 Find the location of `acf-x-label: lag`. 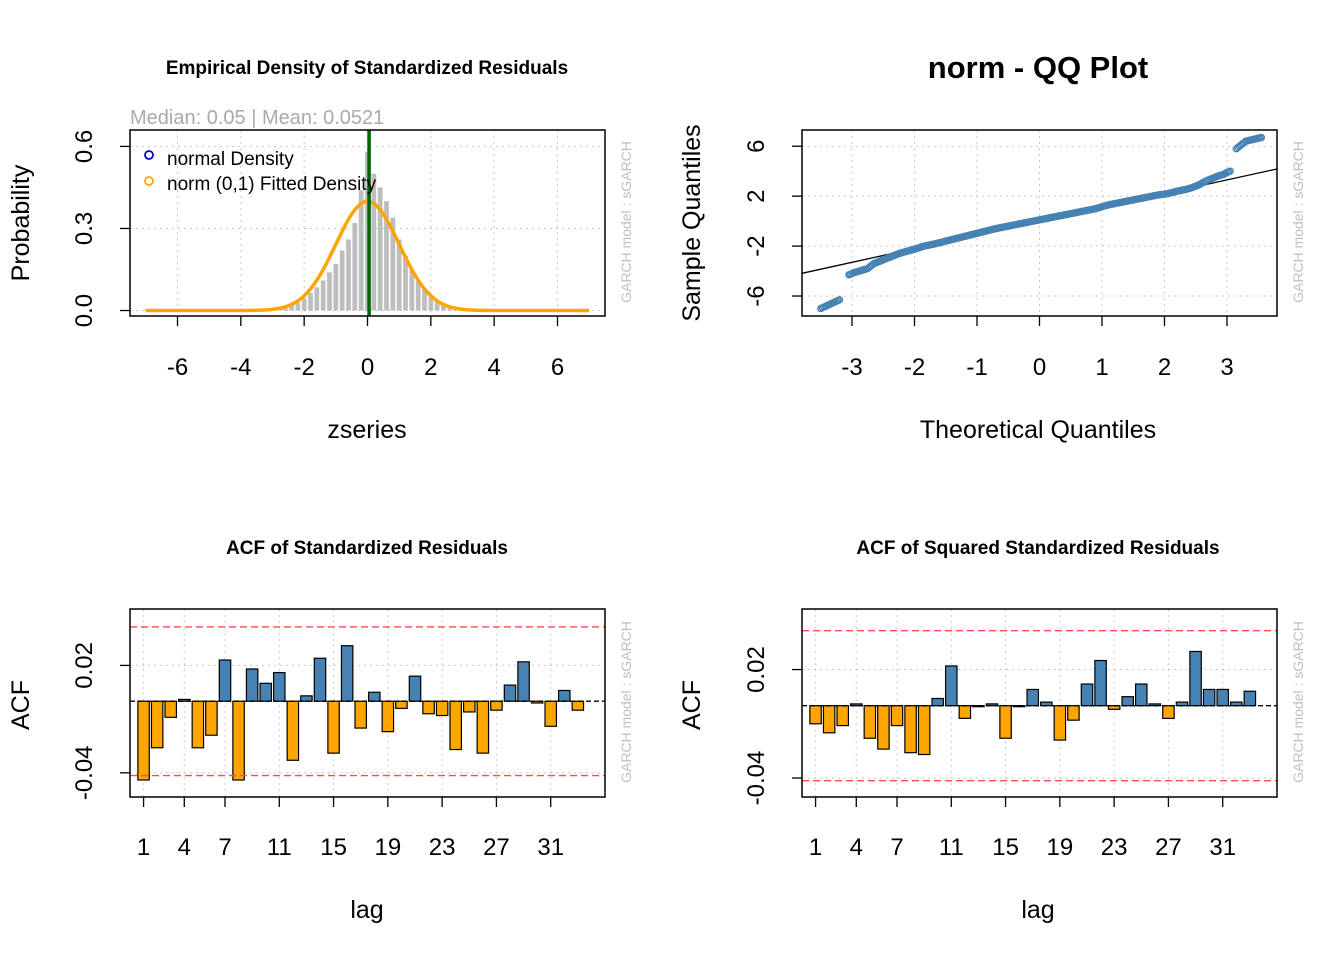

acf-x-label: lag is located at coordinates (366, 910).